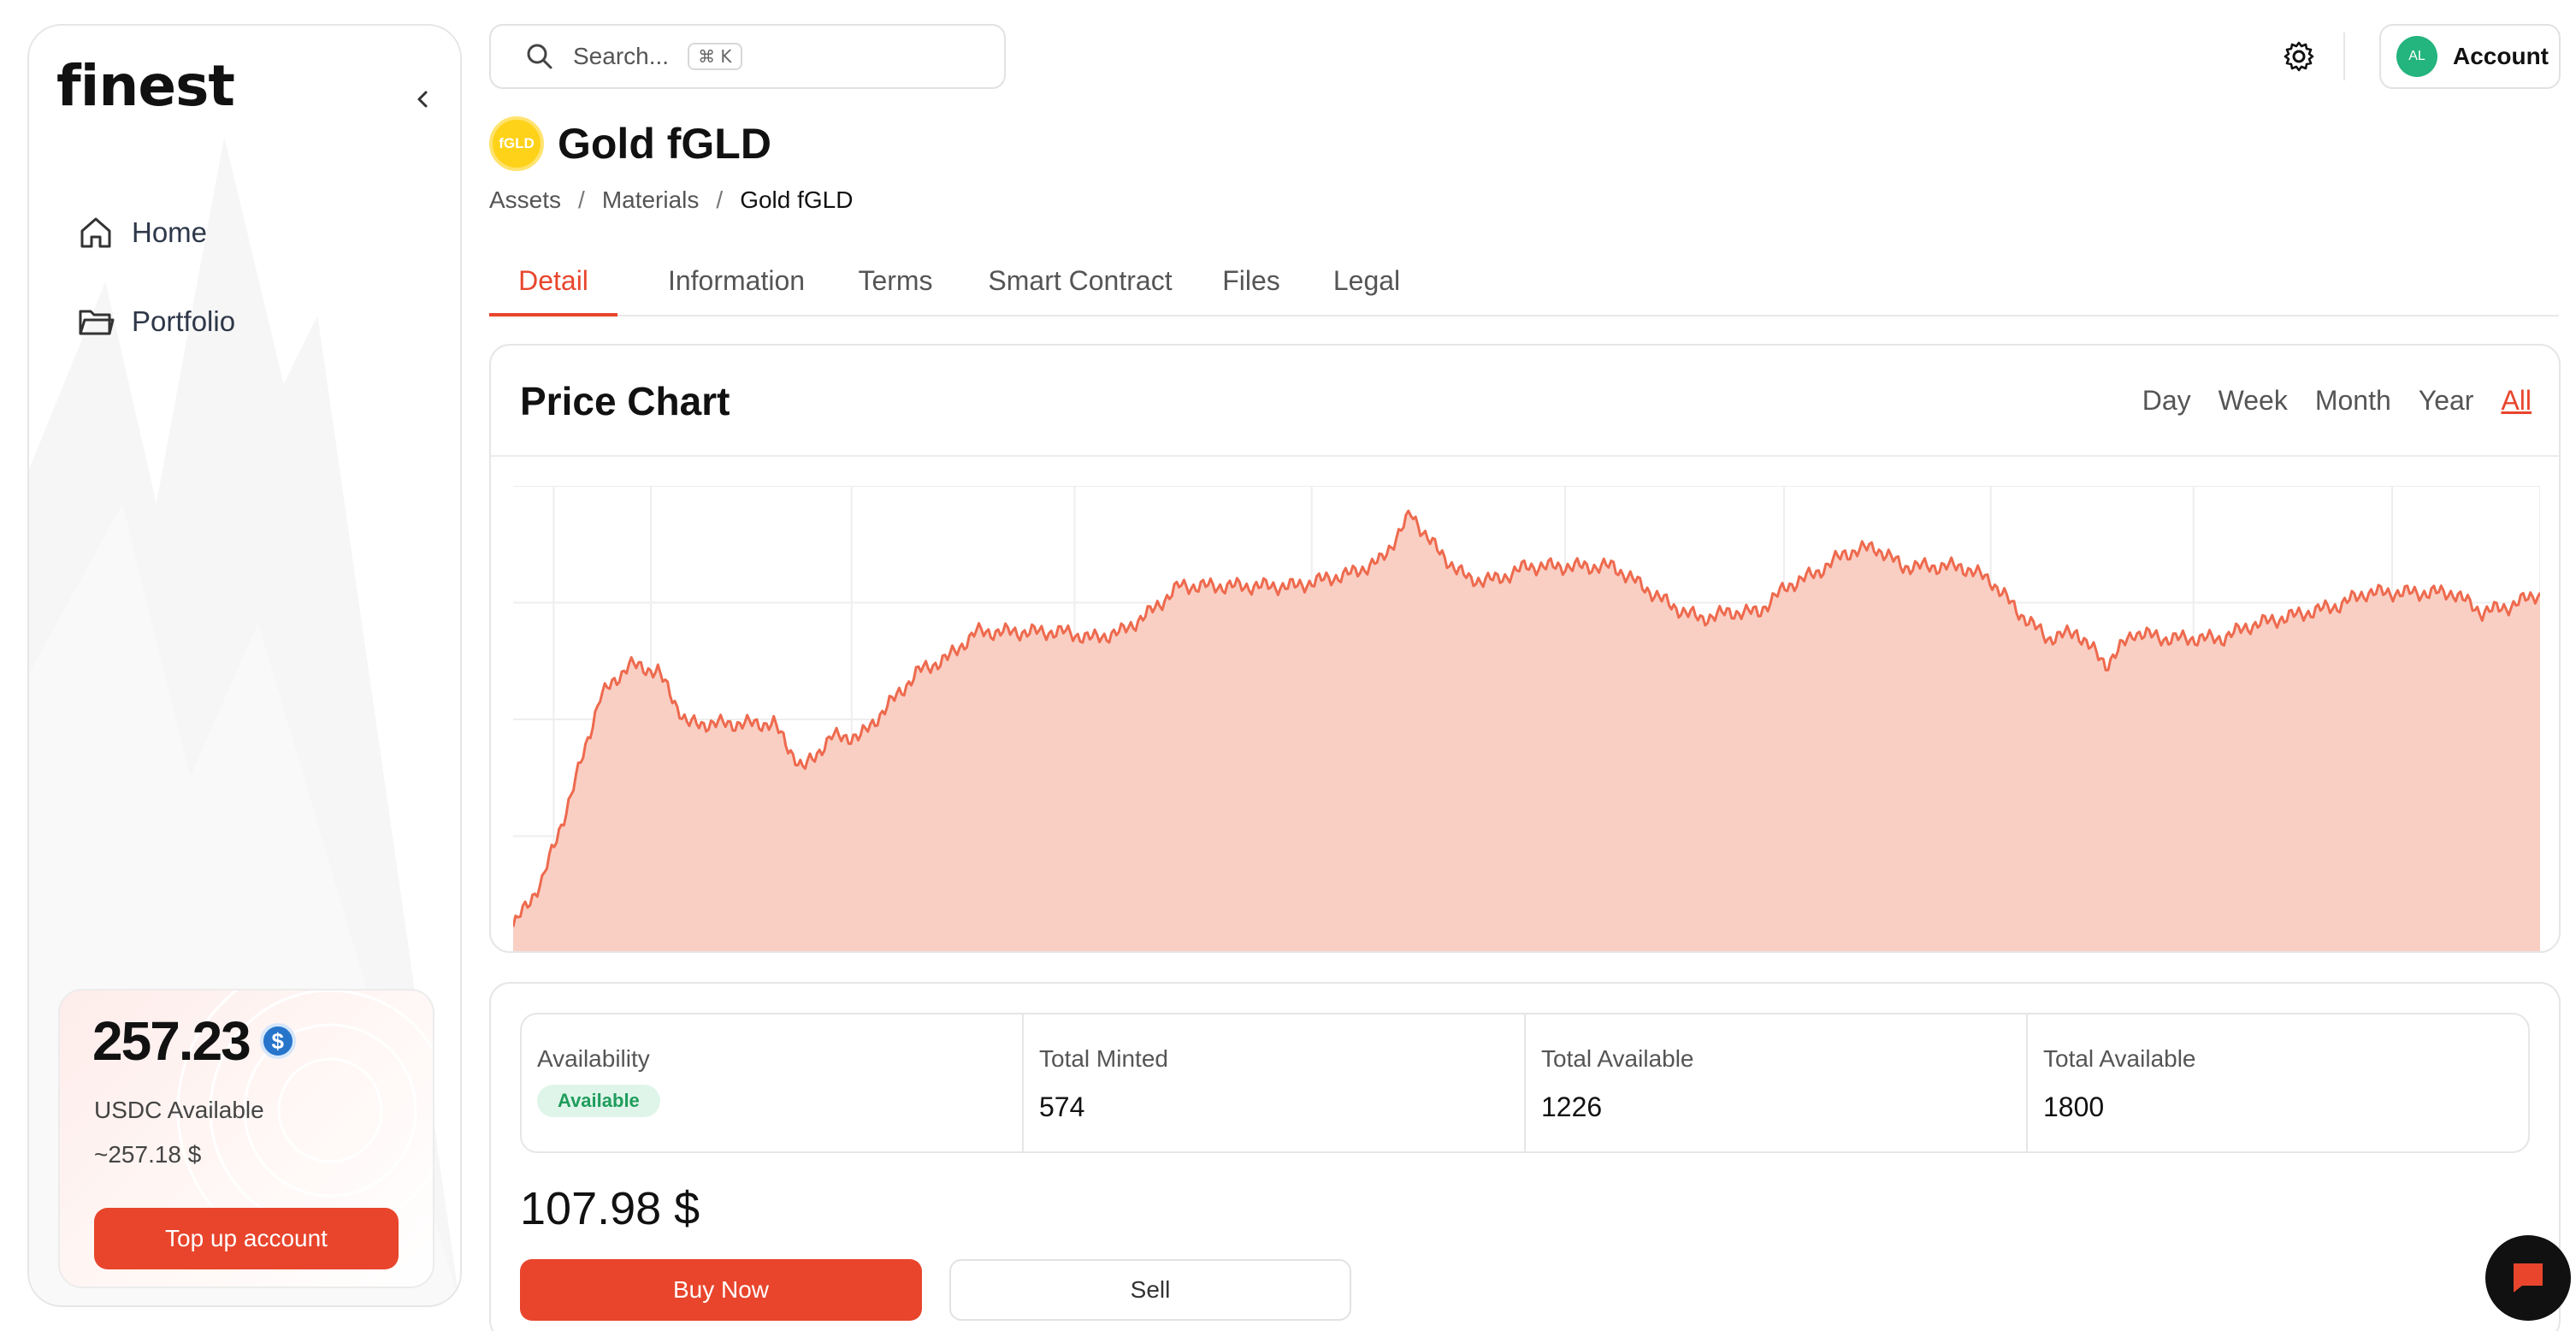 The width and height of the screenshot is (2576, 1331). What do you see at coordinates (2516, 401) in the screenshot?
I see `range-all: All` at bounding box center [2516, 401].